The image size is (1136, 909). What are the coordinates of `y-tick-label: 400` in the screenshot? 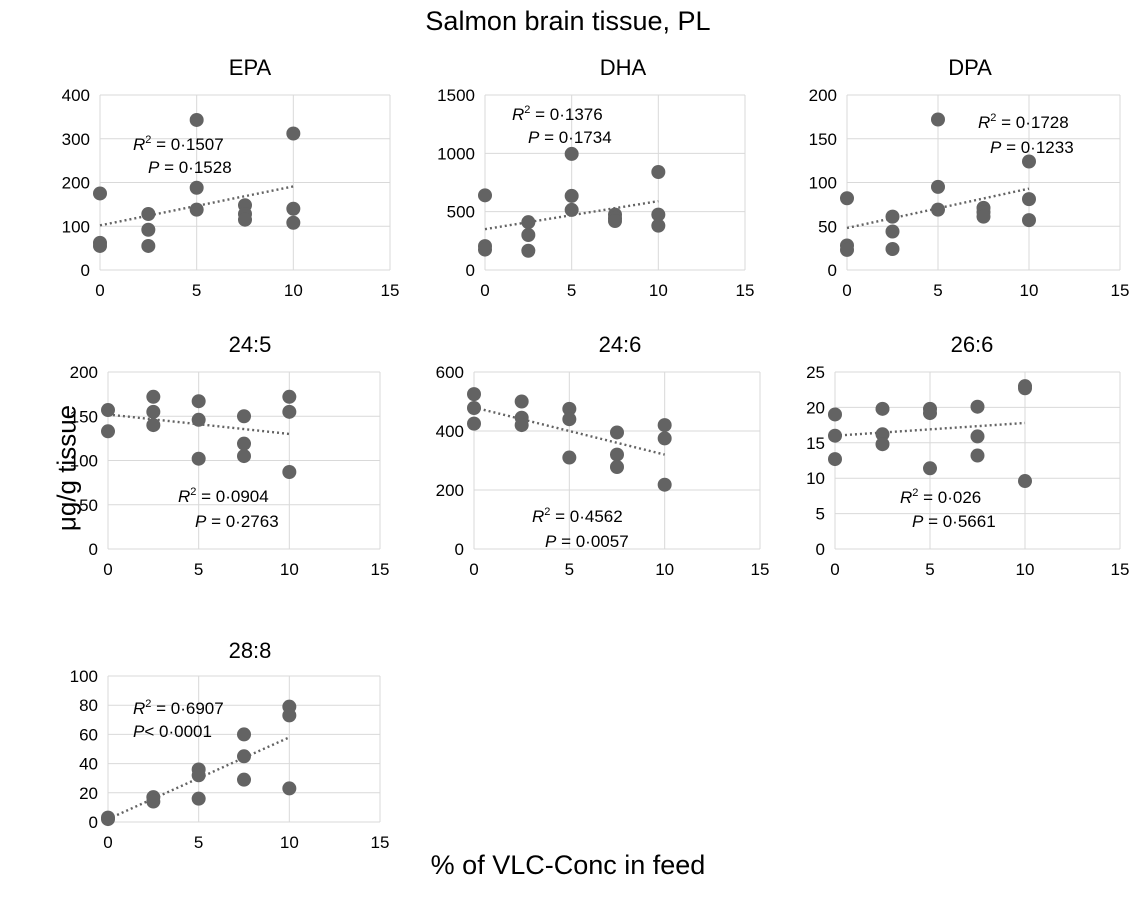 It's located at (450, 431).